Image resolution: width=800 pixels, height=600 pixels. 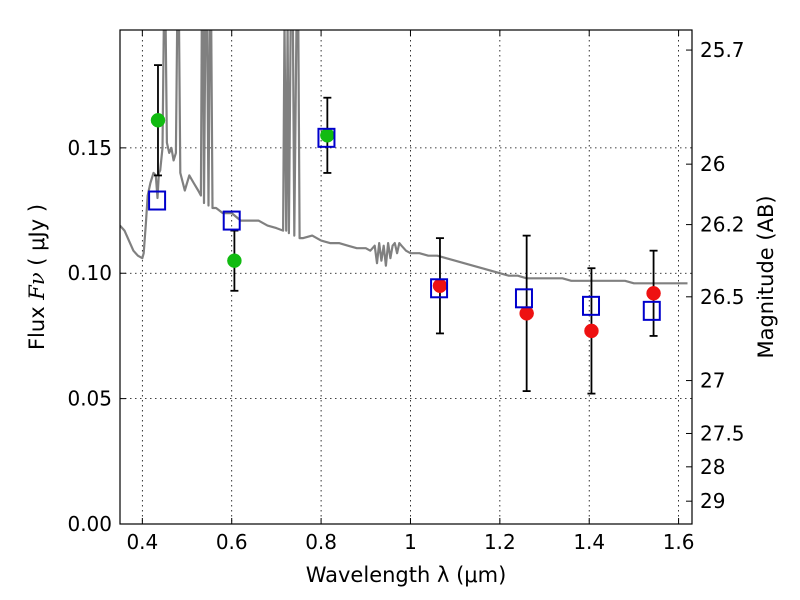 I want to click on y2-tick-label: 26, so click(x=712, y=164).